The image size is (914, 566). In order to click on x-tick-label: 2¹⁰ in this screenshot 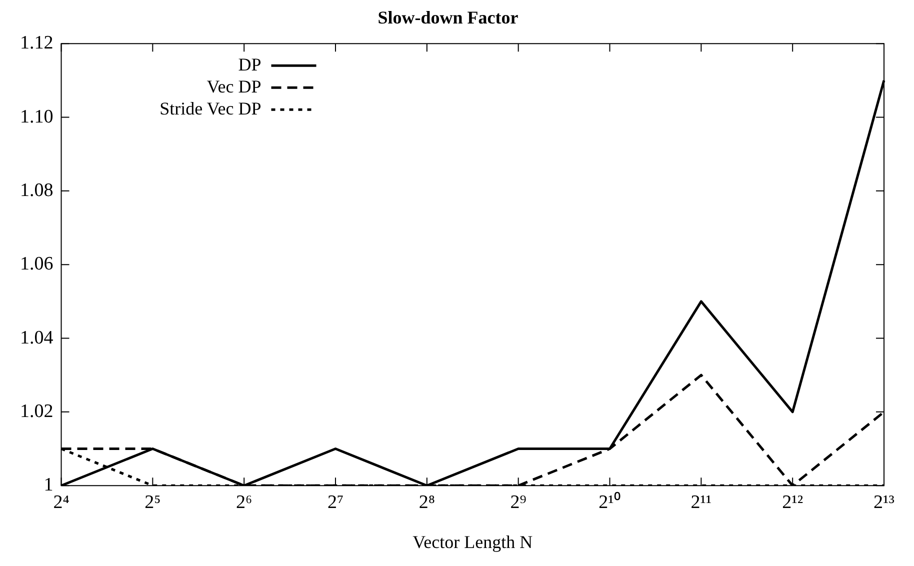, I will do `click(609, 501)`.